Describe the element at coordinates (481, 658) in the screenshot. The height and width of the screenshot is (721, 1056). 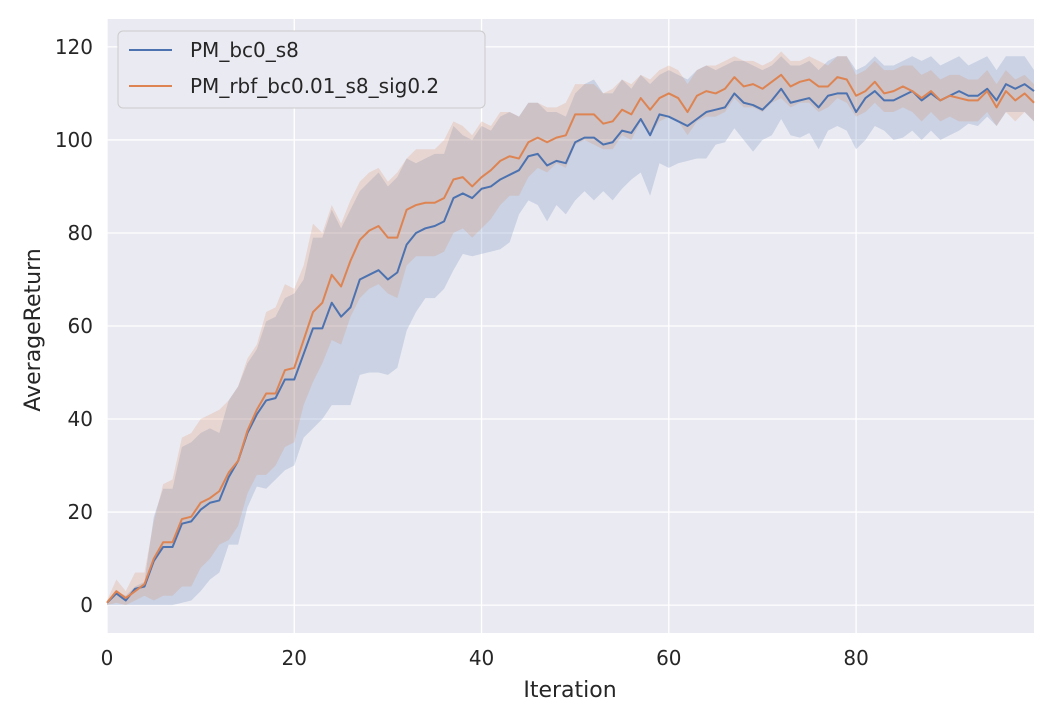
I see `x-tick-label: 40` at that location.